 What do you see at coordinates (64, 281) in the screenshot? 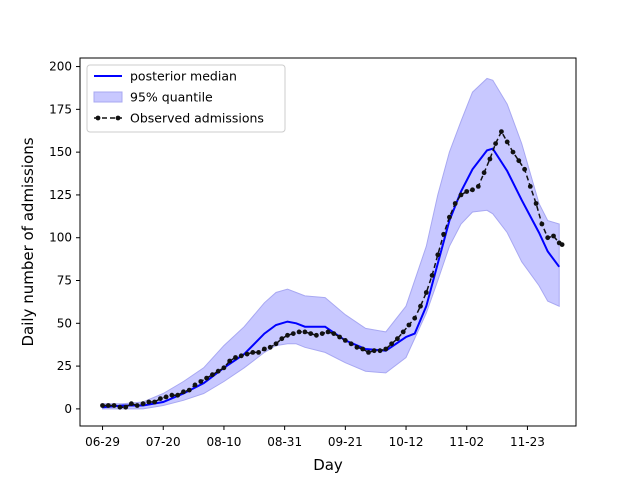
I see `y-tick-label: 75` at bounding box center [64, 281].